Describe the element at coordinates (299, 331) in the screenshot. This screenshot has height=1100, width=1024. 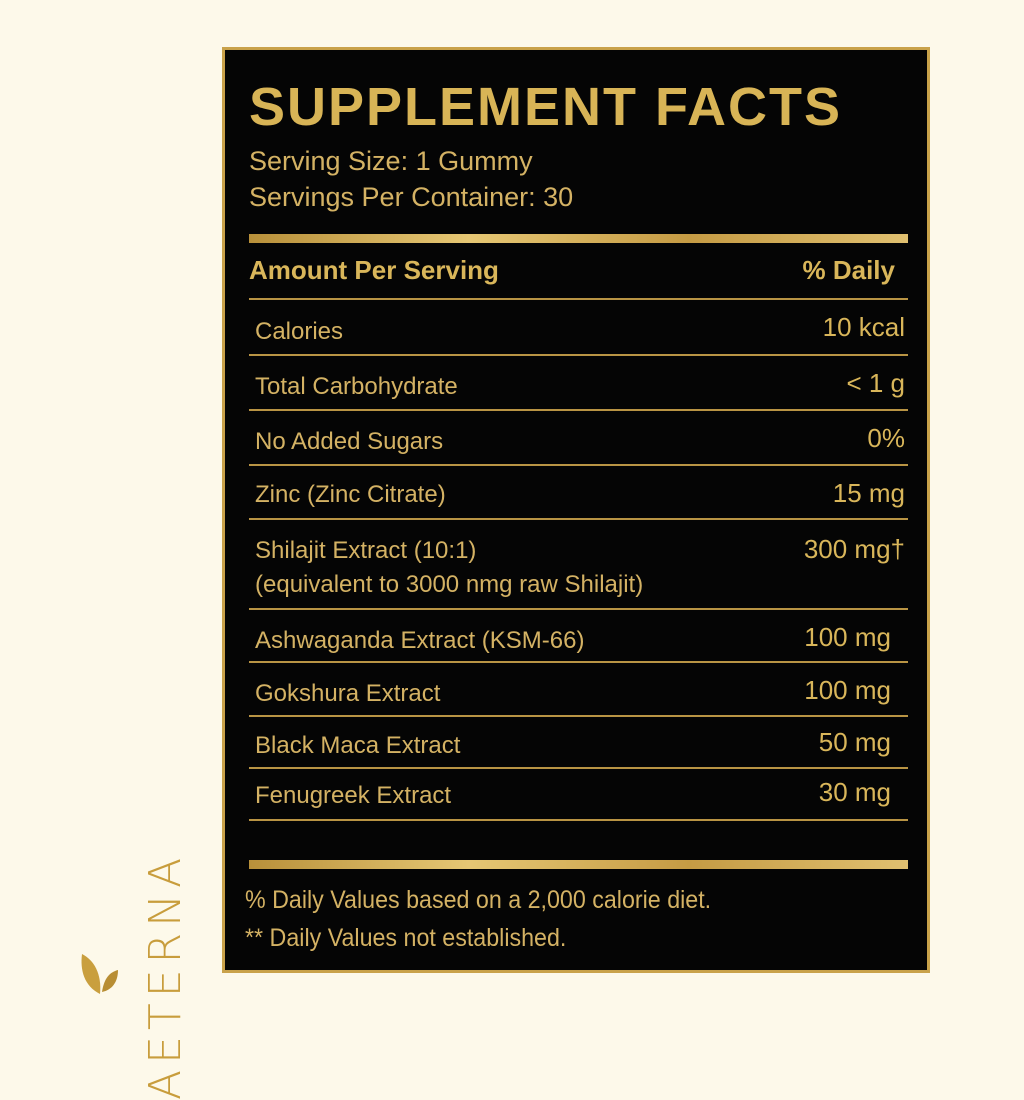
I see `nutrient-name: Calories` at that location.